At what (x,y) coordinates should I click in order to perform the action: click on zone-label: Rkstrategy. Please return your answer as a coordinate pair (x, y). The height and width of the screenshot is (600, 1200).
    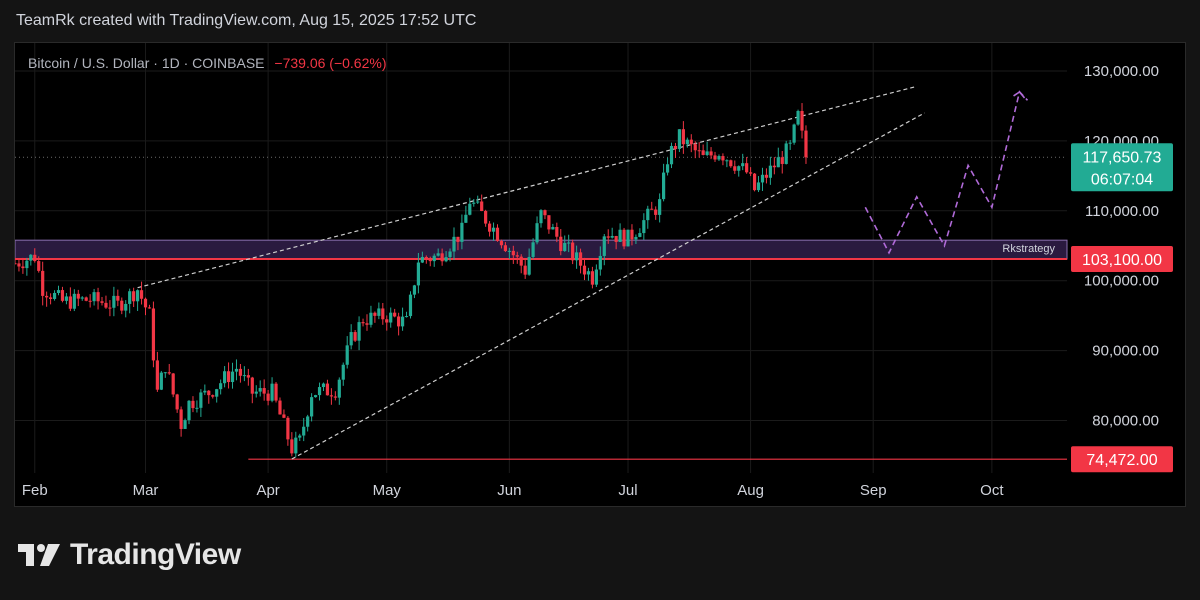
    Looking at the image, I should click on (1028, 249).